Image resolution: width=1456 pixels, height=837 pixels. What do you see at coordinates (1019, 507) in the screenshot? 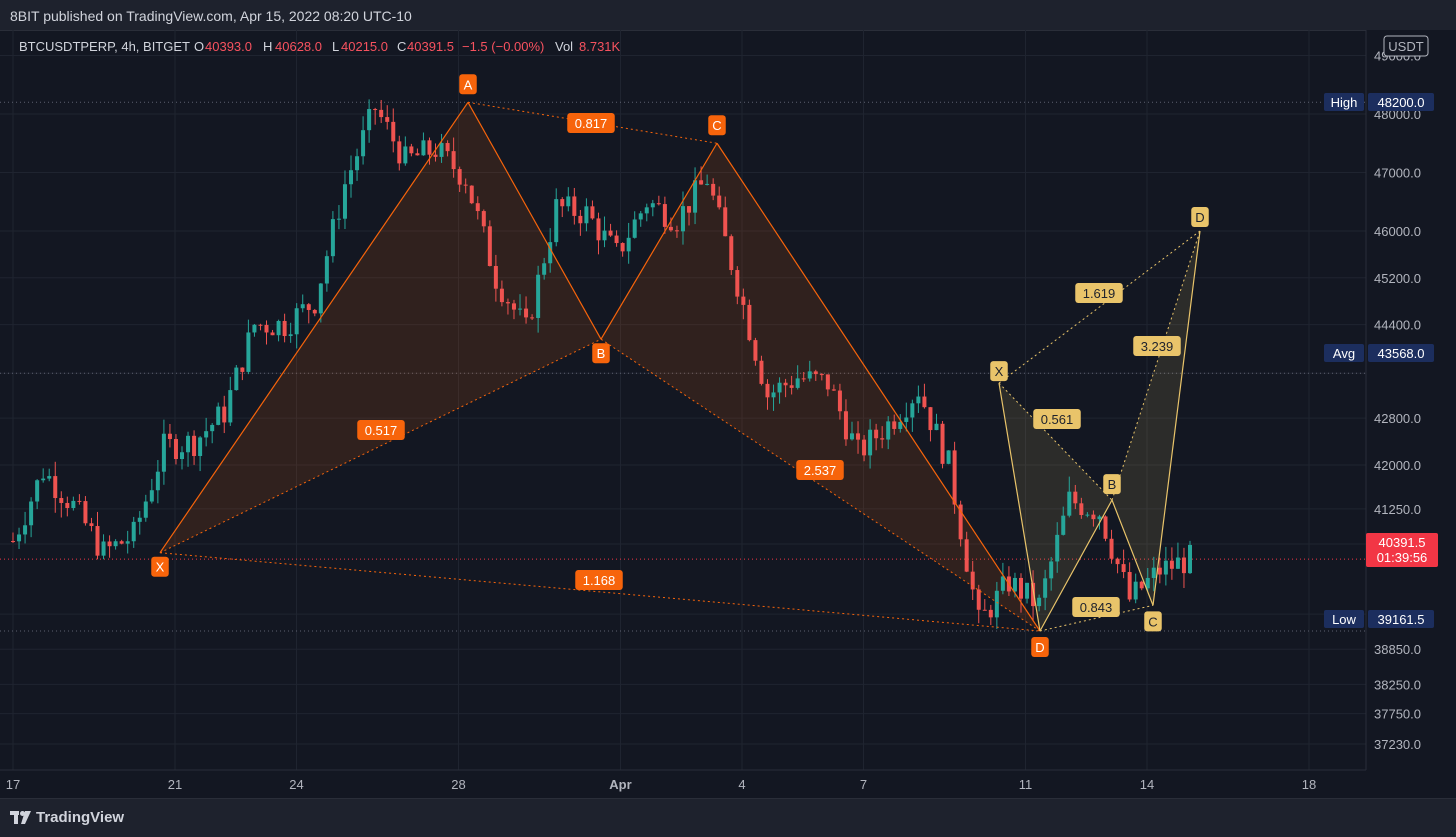
I see `yellow-leg-XA` at bounding box center [1019, 507].